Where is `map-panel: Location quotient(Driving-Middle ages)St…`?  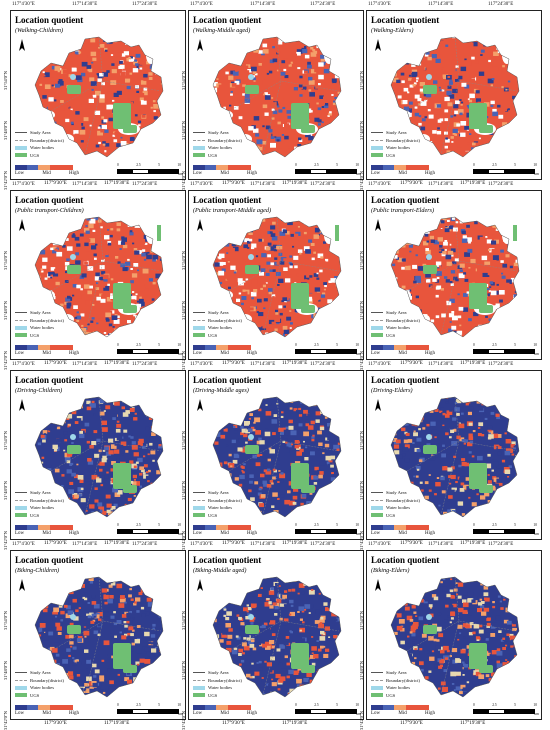 map-panel: Location quotient(Driving-Middle ages)St… is located at coordinates (276, 455).